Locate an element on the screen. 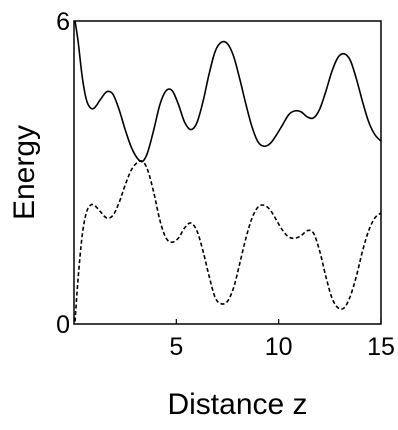 The width and height of the screenshot is (398, 430). y-tick-label: 6 is located at coordinates (63, 22).